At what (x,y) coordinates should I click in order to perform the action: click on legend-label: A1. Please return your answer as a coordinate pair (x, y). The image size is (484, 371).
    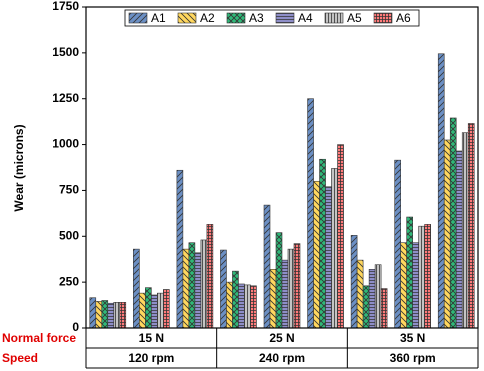
    Looking at the image, I should click on (158, 18).